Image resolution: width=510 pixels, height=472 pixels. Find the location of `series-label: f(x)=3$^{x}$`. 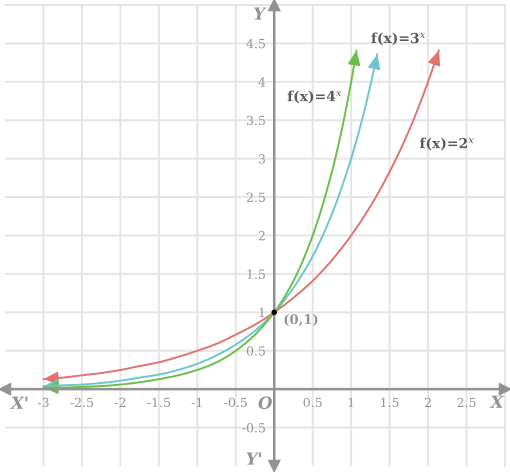

series-label: f(x)=3$^{x}$ is located at coordinates (398, 39).